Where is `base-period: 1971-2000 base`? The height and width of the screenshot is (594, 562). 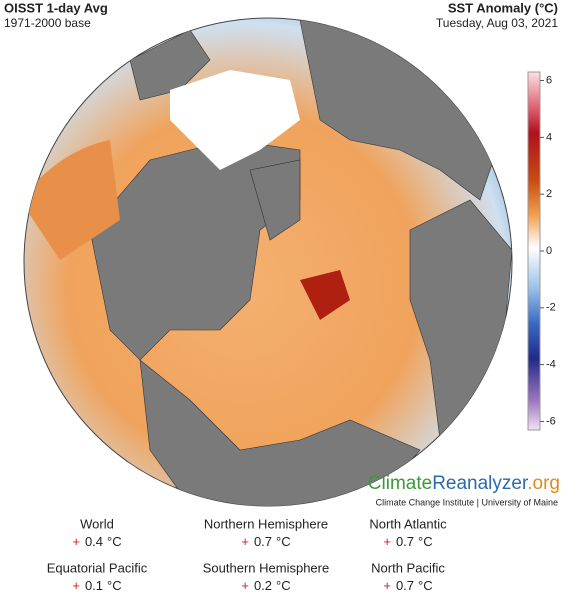
base-period: 1971-2000 base is located at coordinates (47, 23).